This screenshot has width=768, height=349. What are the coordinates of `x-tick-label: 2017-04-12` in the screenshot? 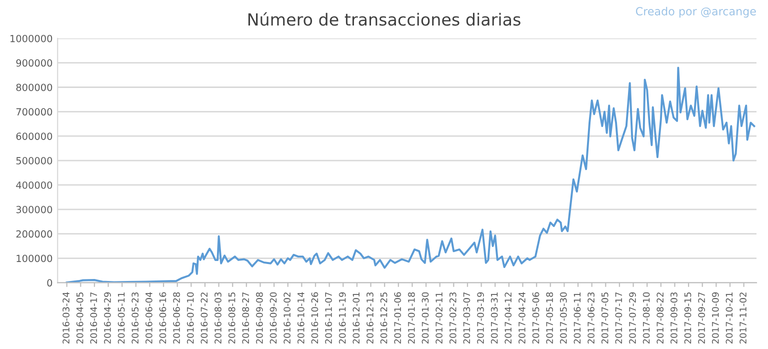 It's located at (508, 318).